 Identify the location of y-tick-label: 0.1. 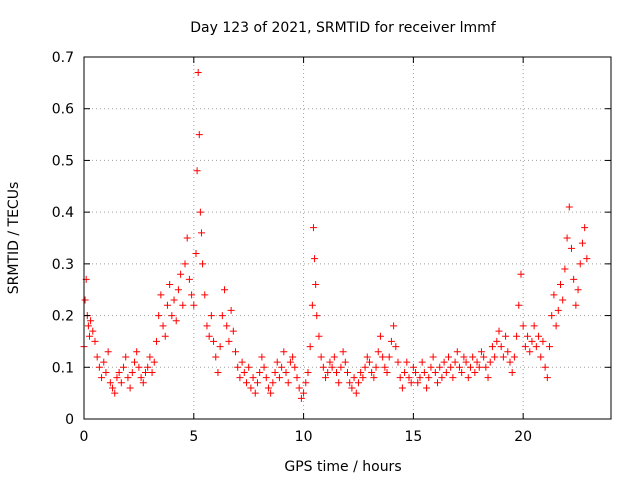
(63, 368).